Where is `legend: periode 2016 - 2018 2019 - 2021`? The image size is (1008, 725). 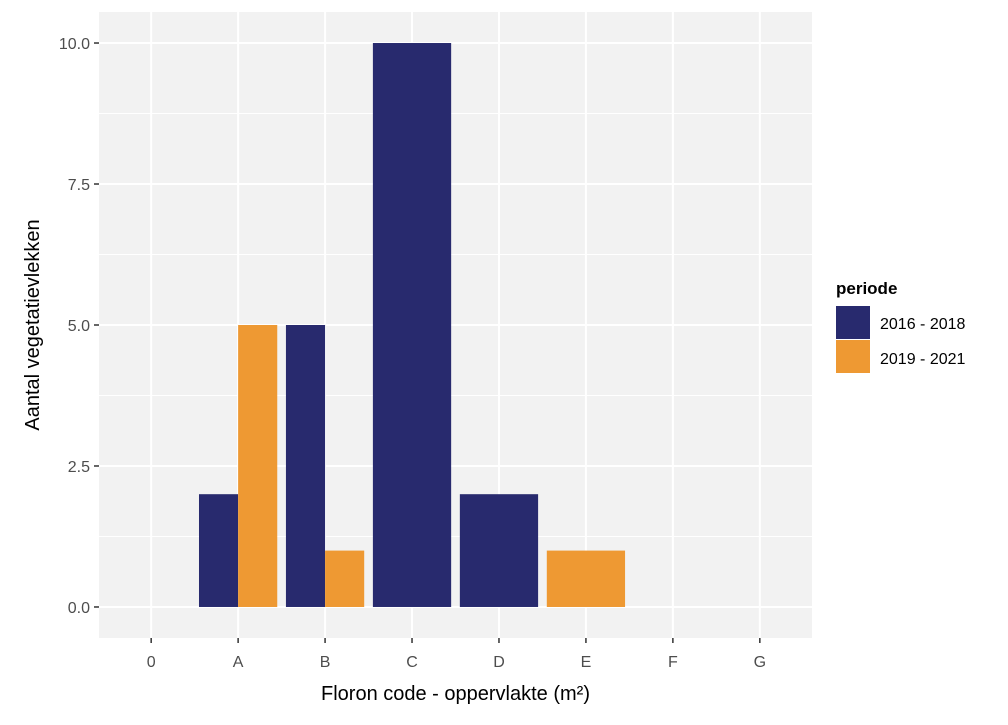
legend: periode 2016 - 2018 2019 - 2021 is located at coordinates (901, 326).